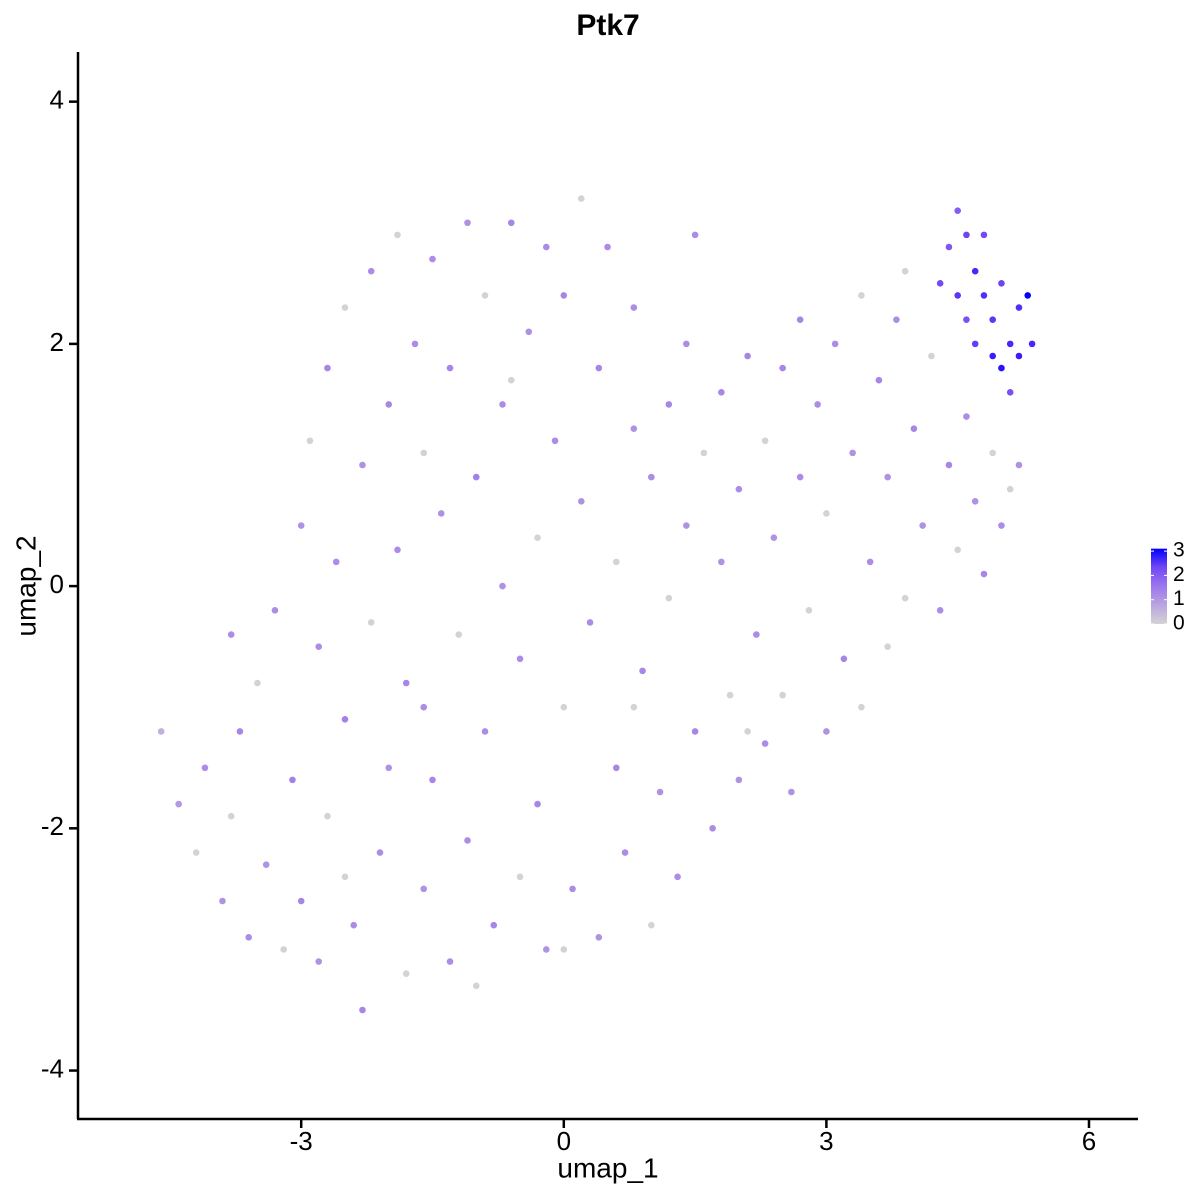  What do you see at coordinates (1179, 623) in the screenshot?
I see `colorbar-label: 0` at bounding box center [1179, 623].